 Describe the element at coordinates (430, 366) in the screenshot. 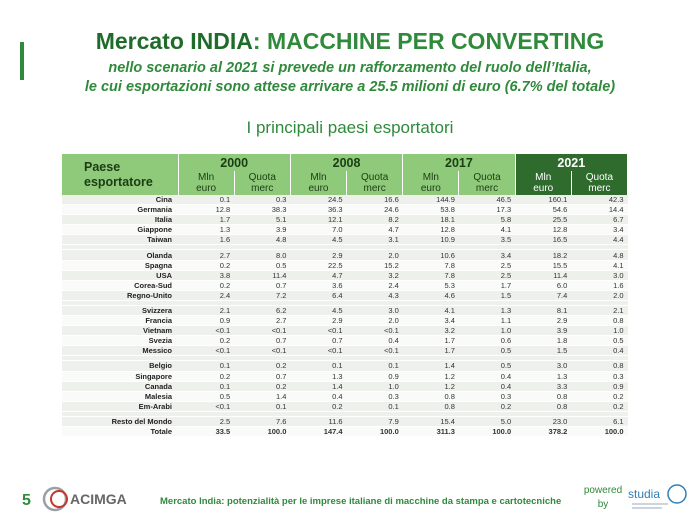

I see `mln-euro-cell: 1.4` at that location.